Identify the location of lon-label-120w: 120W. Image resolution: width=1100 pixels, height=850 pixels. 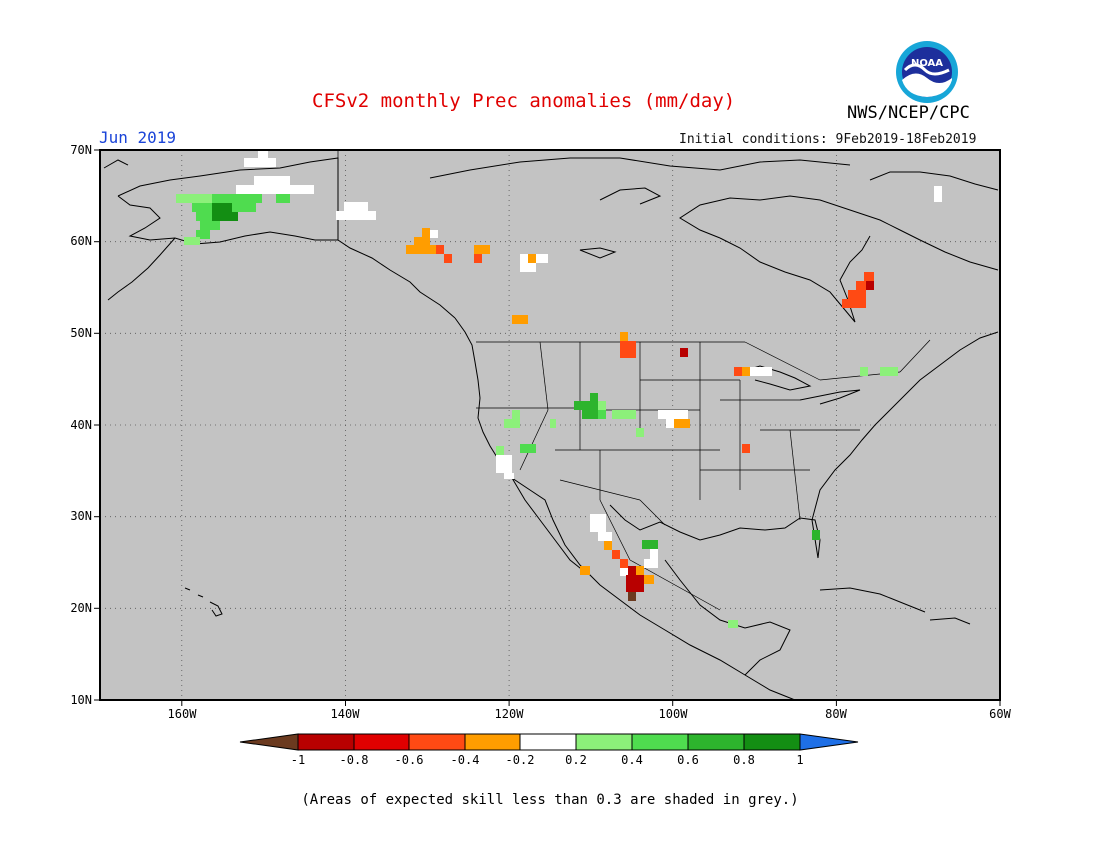
(509, 714).